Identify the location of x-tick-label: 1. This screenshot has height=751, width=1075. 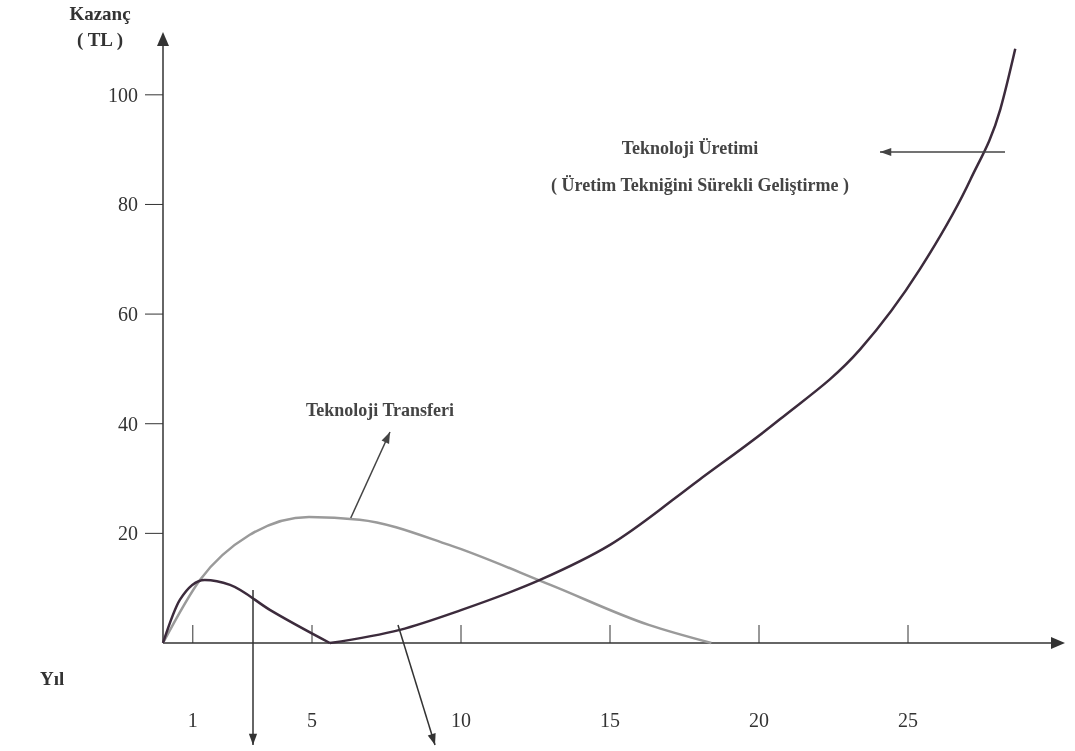
(192, 720).